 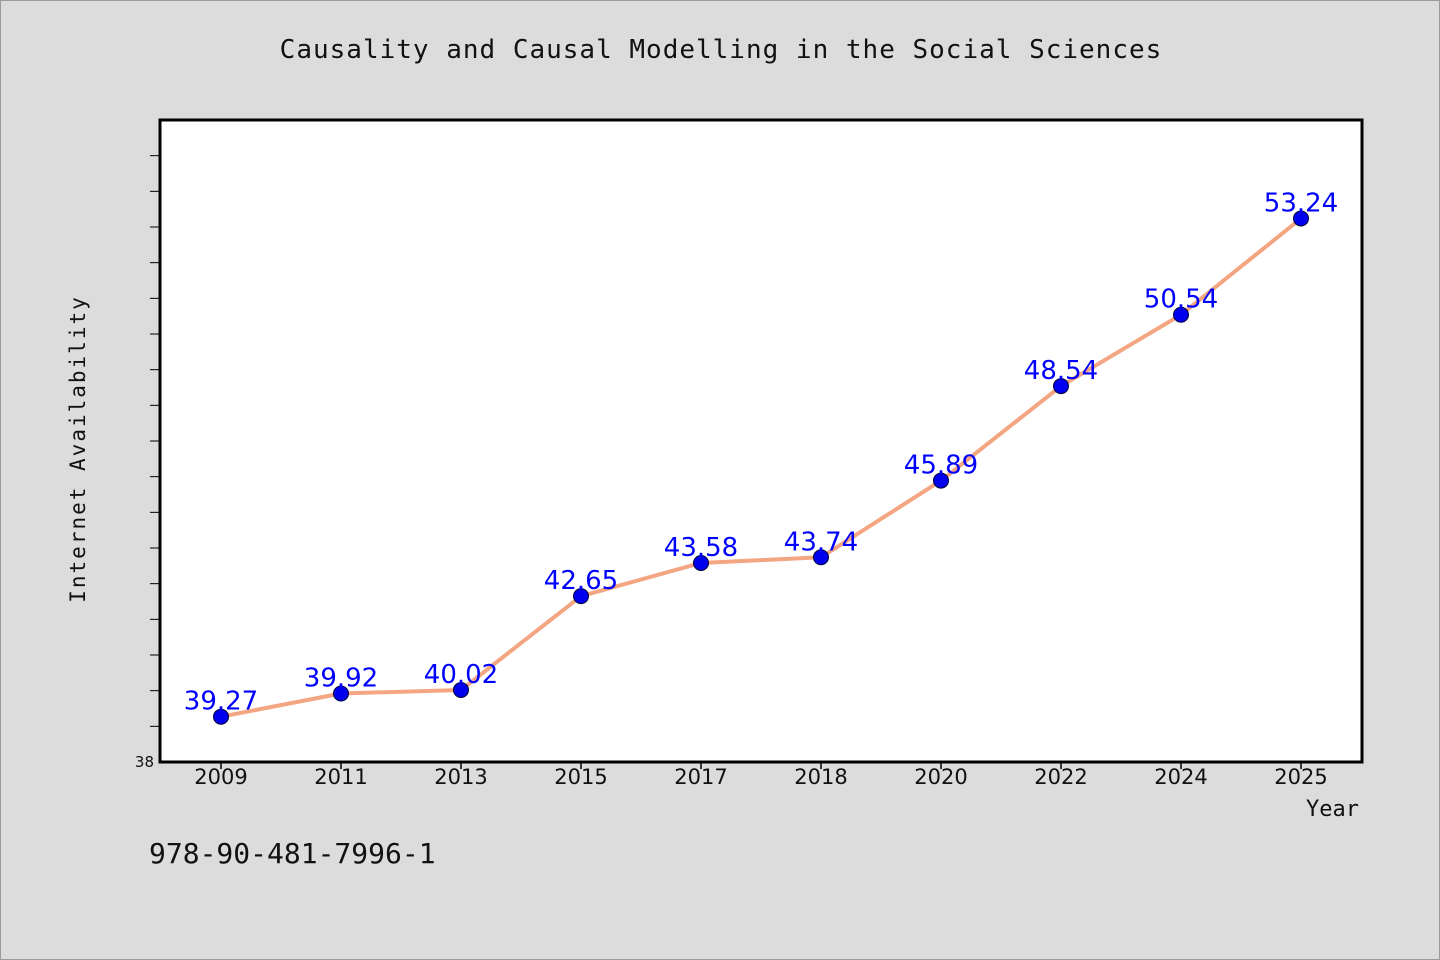 I want to click on x-tick-label: 2020, so click(x=940, y=777).